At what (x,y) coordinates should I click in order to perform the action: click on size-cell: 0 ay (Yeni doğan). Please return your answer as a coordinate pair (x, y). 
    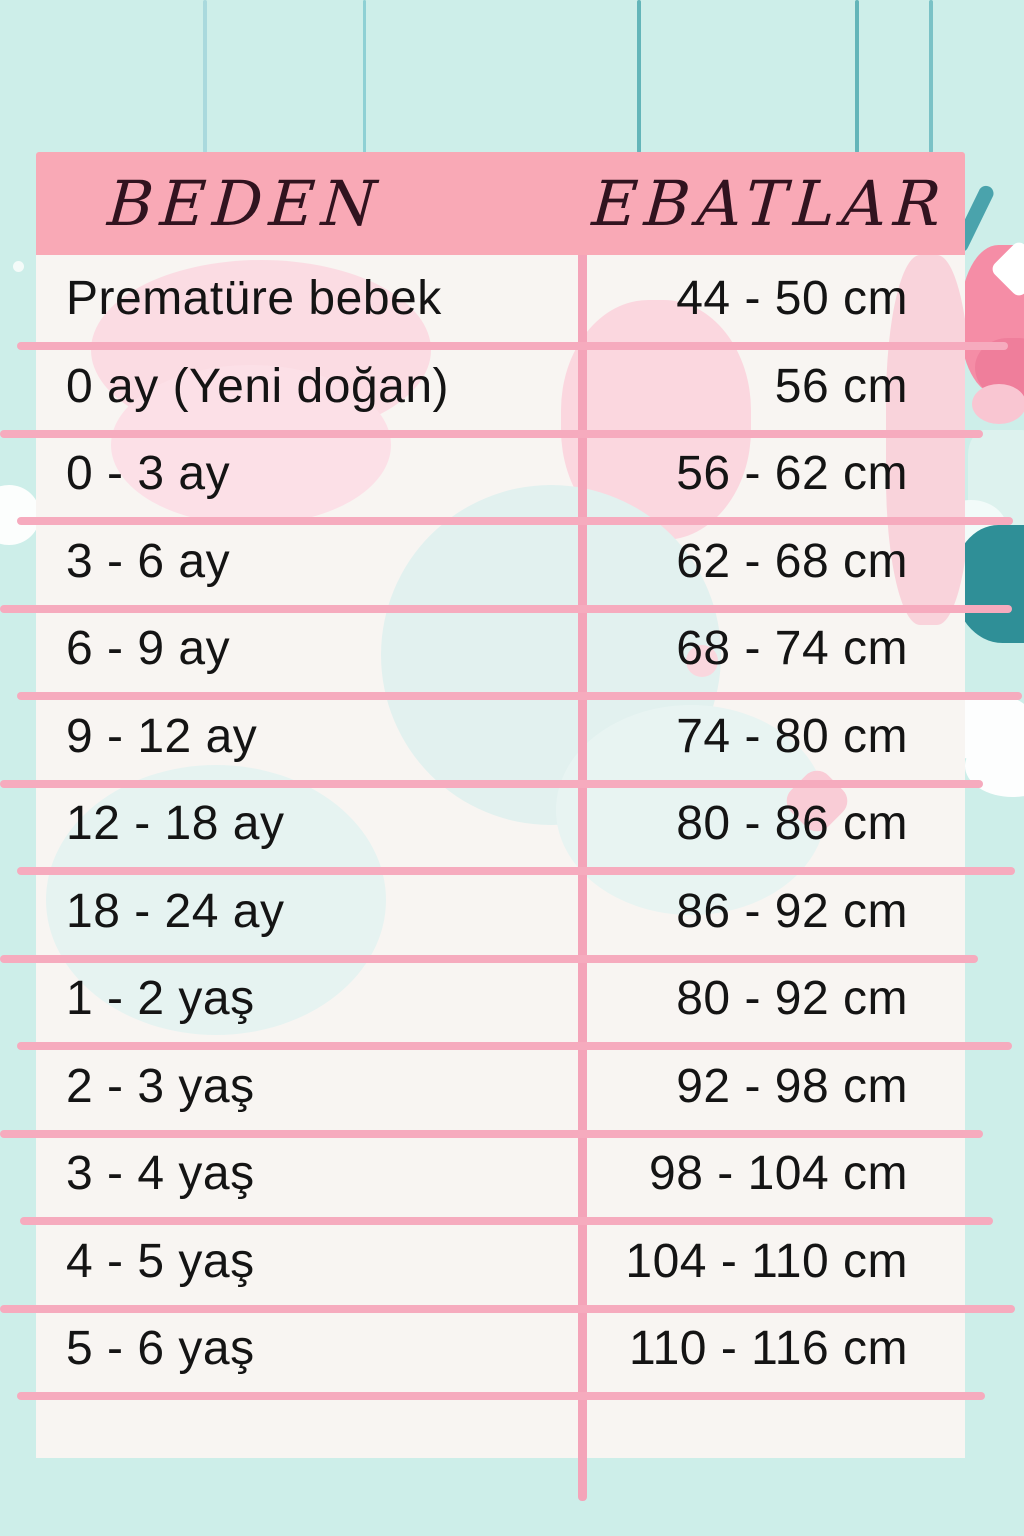
    Looking at the image, I should click on (258, 386).